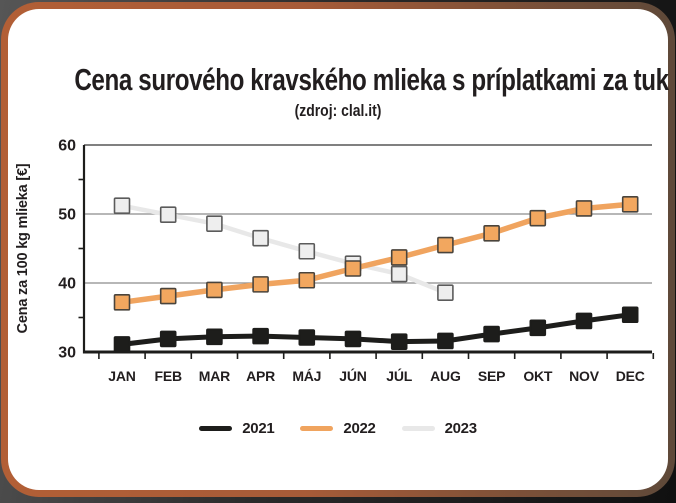 Image resolution: width=676 pixels, height=503 pixels. I want to click on x-tick-label-5: JÚN, so click(352, 375).